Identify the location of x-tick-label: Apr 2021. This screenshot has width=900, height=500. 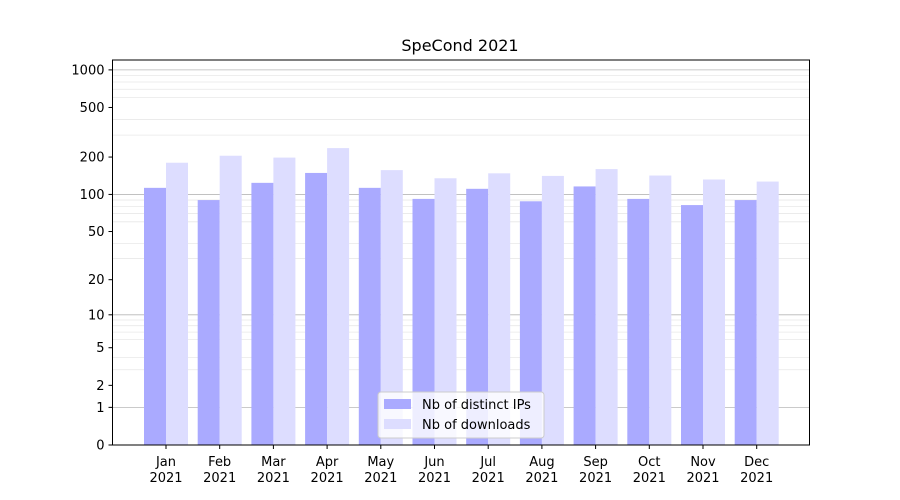
(327, 470).